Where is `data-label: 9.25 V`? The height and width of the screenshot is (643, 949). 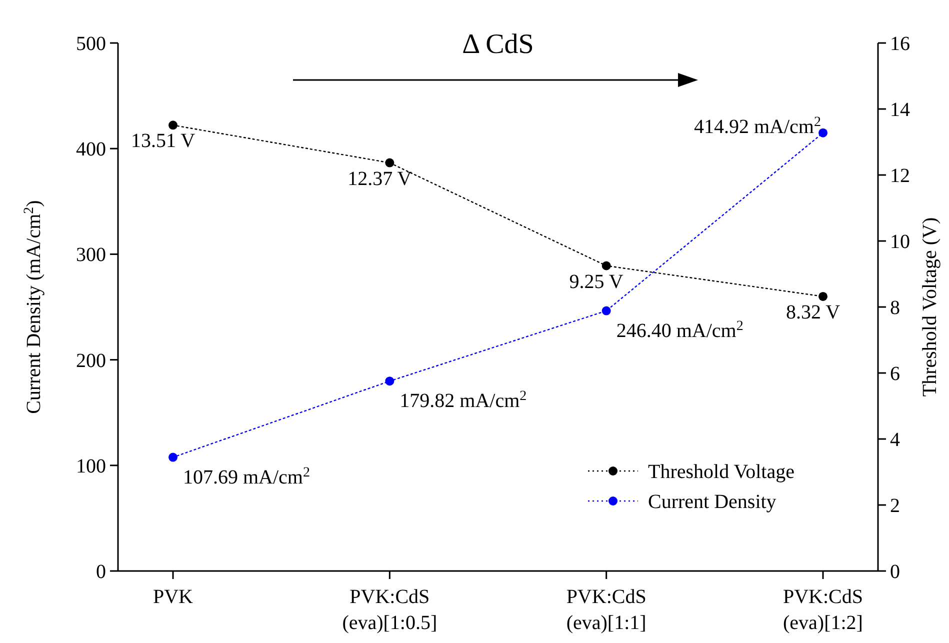 data-label: 9.25 V is located at coordinates (596, 281).